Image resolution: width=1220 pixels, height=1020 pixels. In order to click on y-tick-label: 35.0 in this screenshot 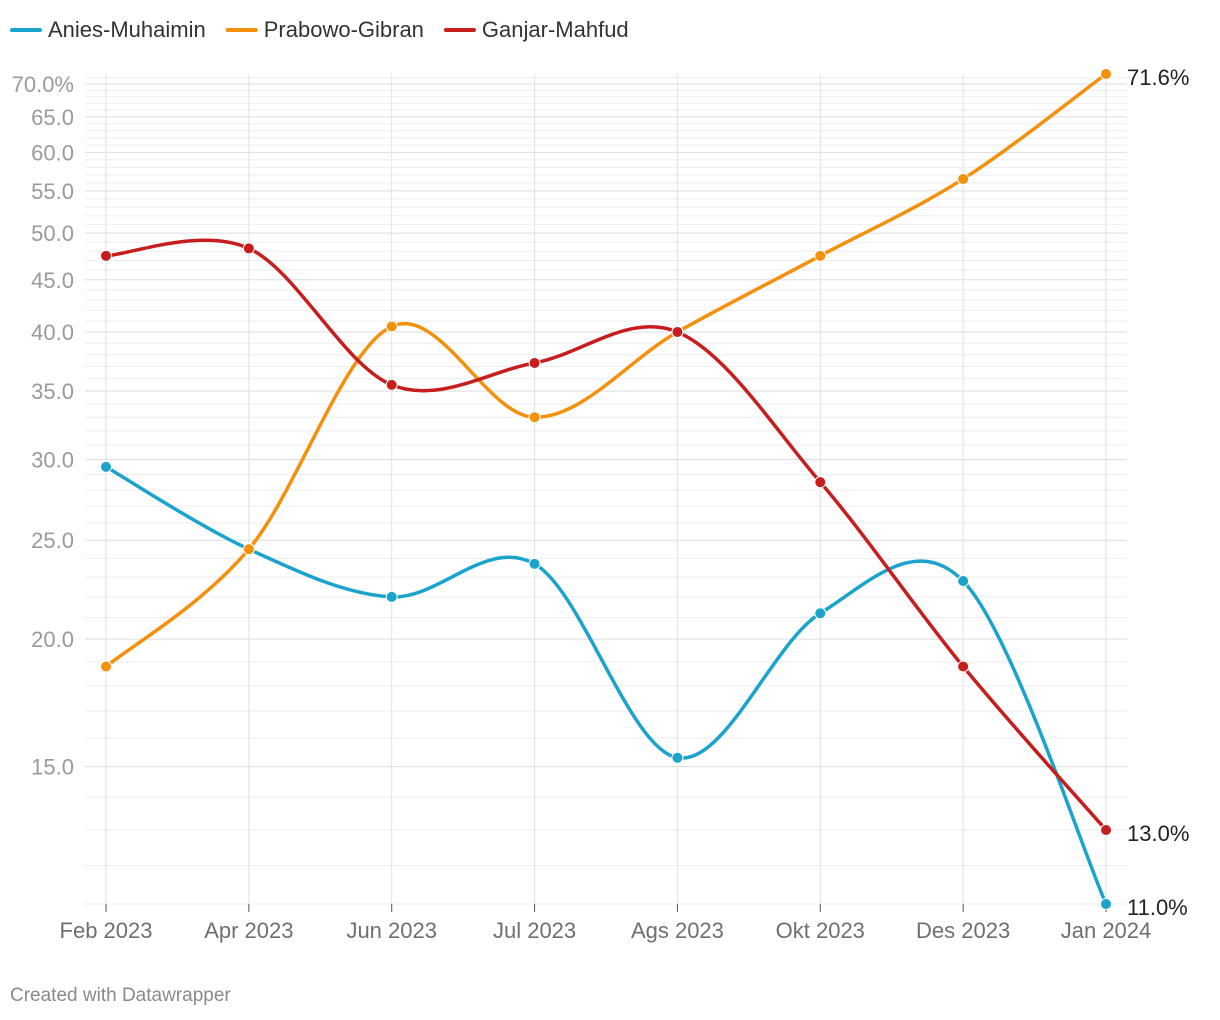, I will do `click(52, 391)`.